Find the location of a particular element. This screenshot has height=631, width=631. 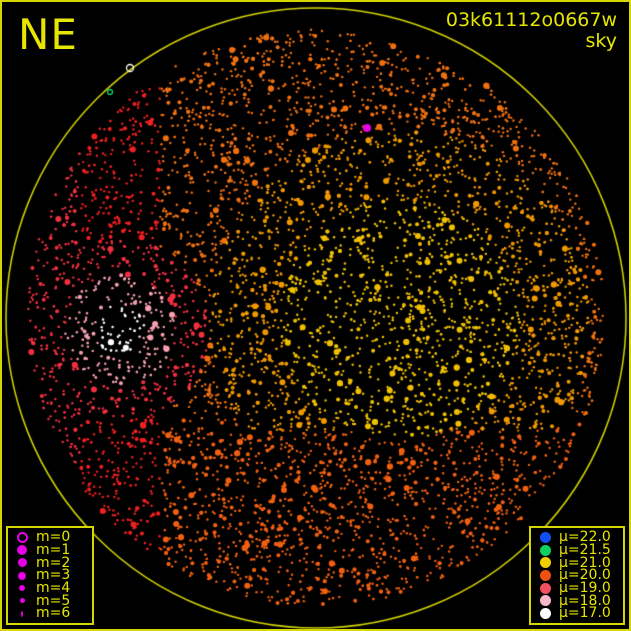

magnitude-legend-label: m=2 is located at coordinates (53, 562).